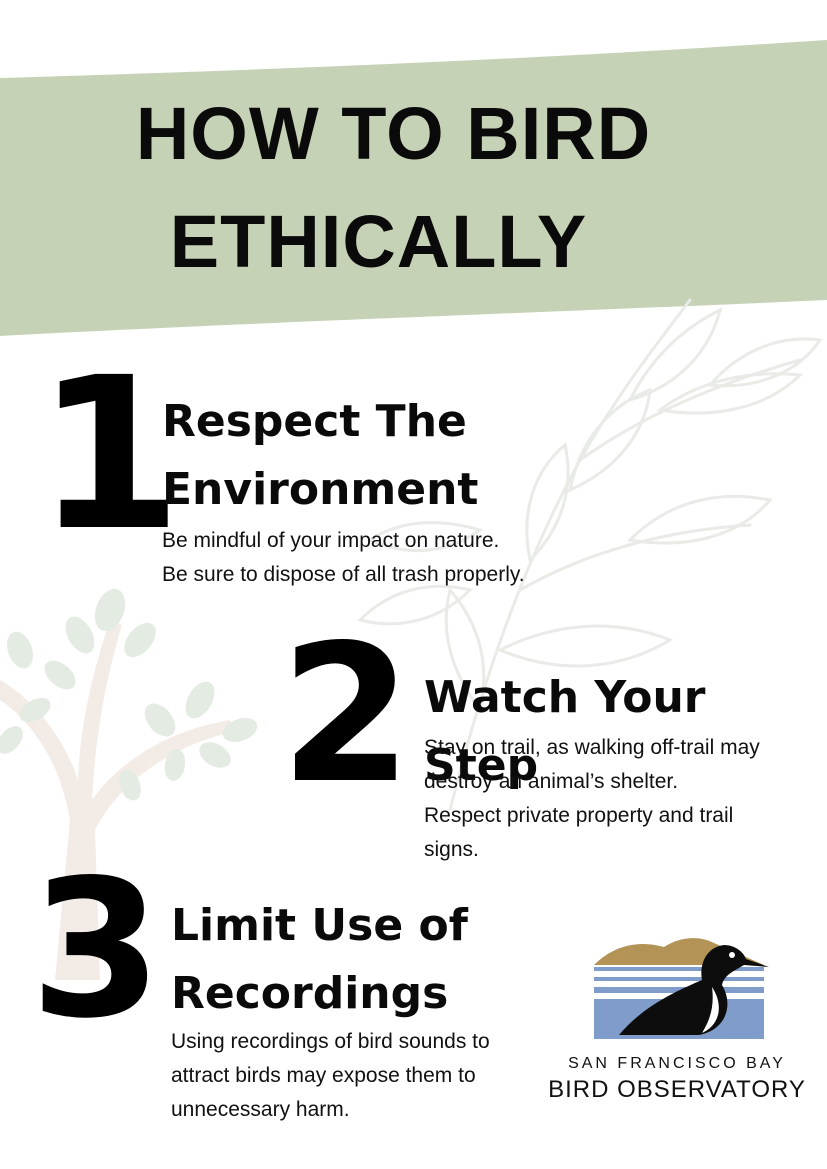  I want to click on logo-line-1: SAN FRANCISCO BAY, so click(677, 1063).